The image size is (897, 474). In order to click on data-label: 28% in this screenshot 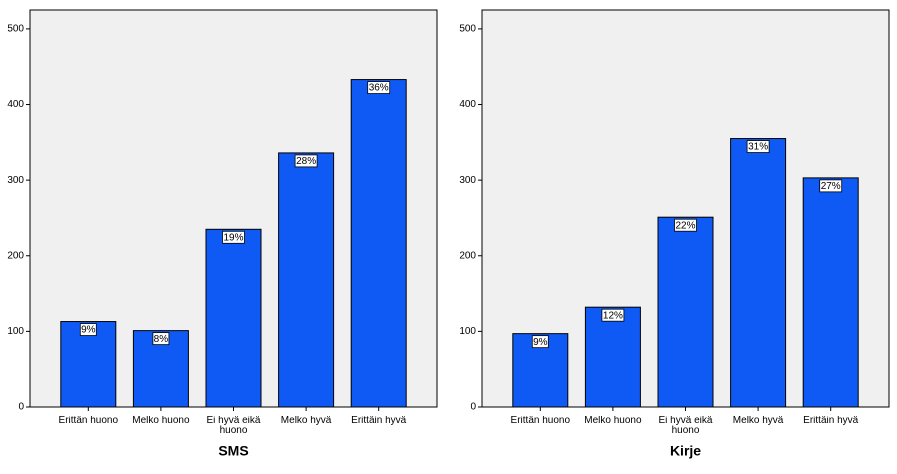, I will do `click(306, 161)`.